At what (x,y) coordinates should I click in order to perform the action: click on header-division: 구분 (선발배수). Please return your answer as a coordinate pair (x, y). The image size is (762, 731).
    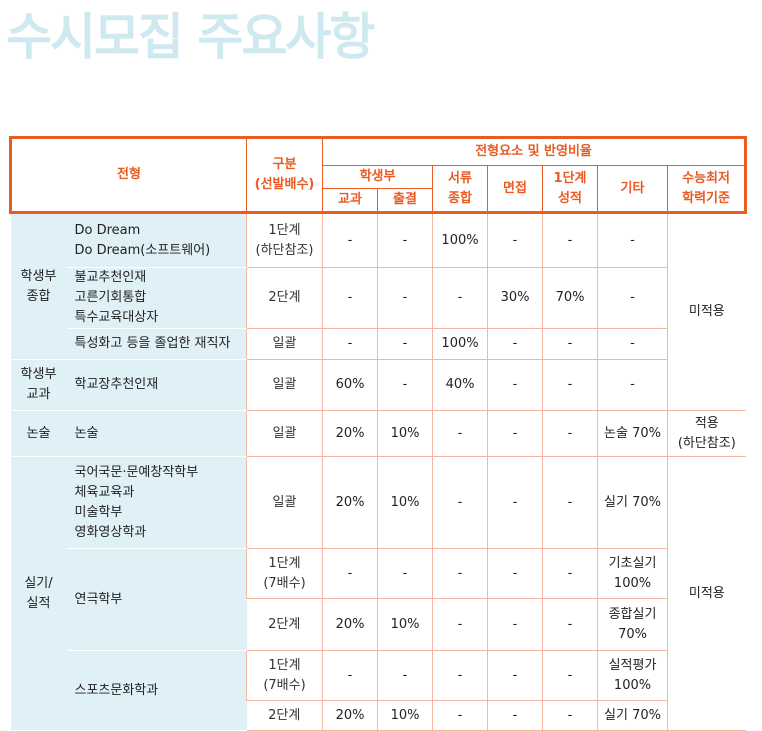
    Looking at the image, I should click on (285, 175).